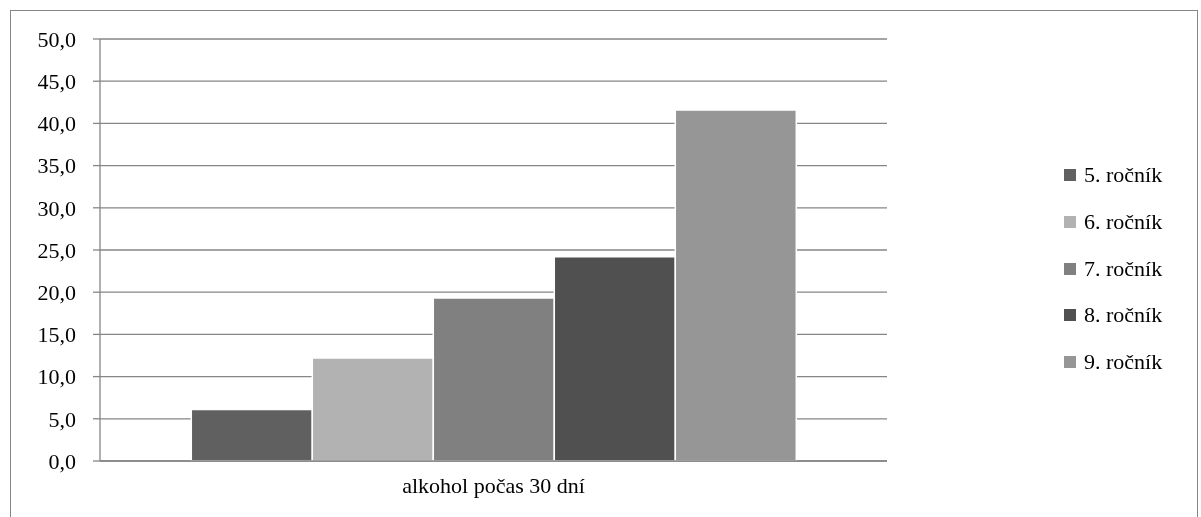 This screenshot has width=1201, height=517. I want to click on y-tick-label: 10,0, so click(56, 377).